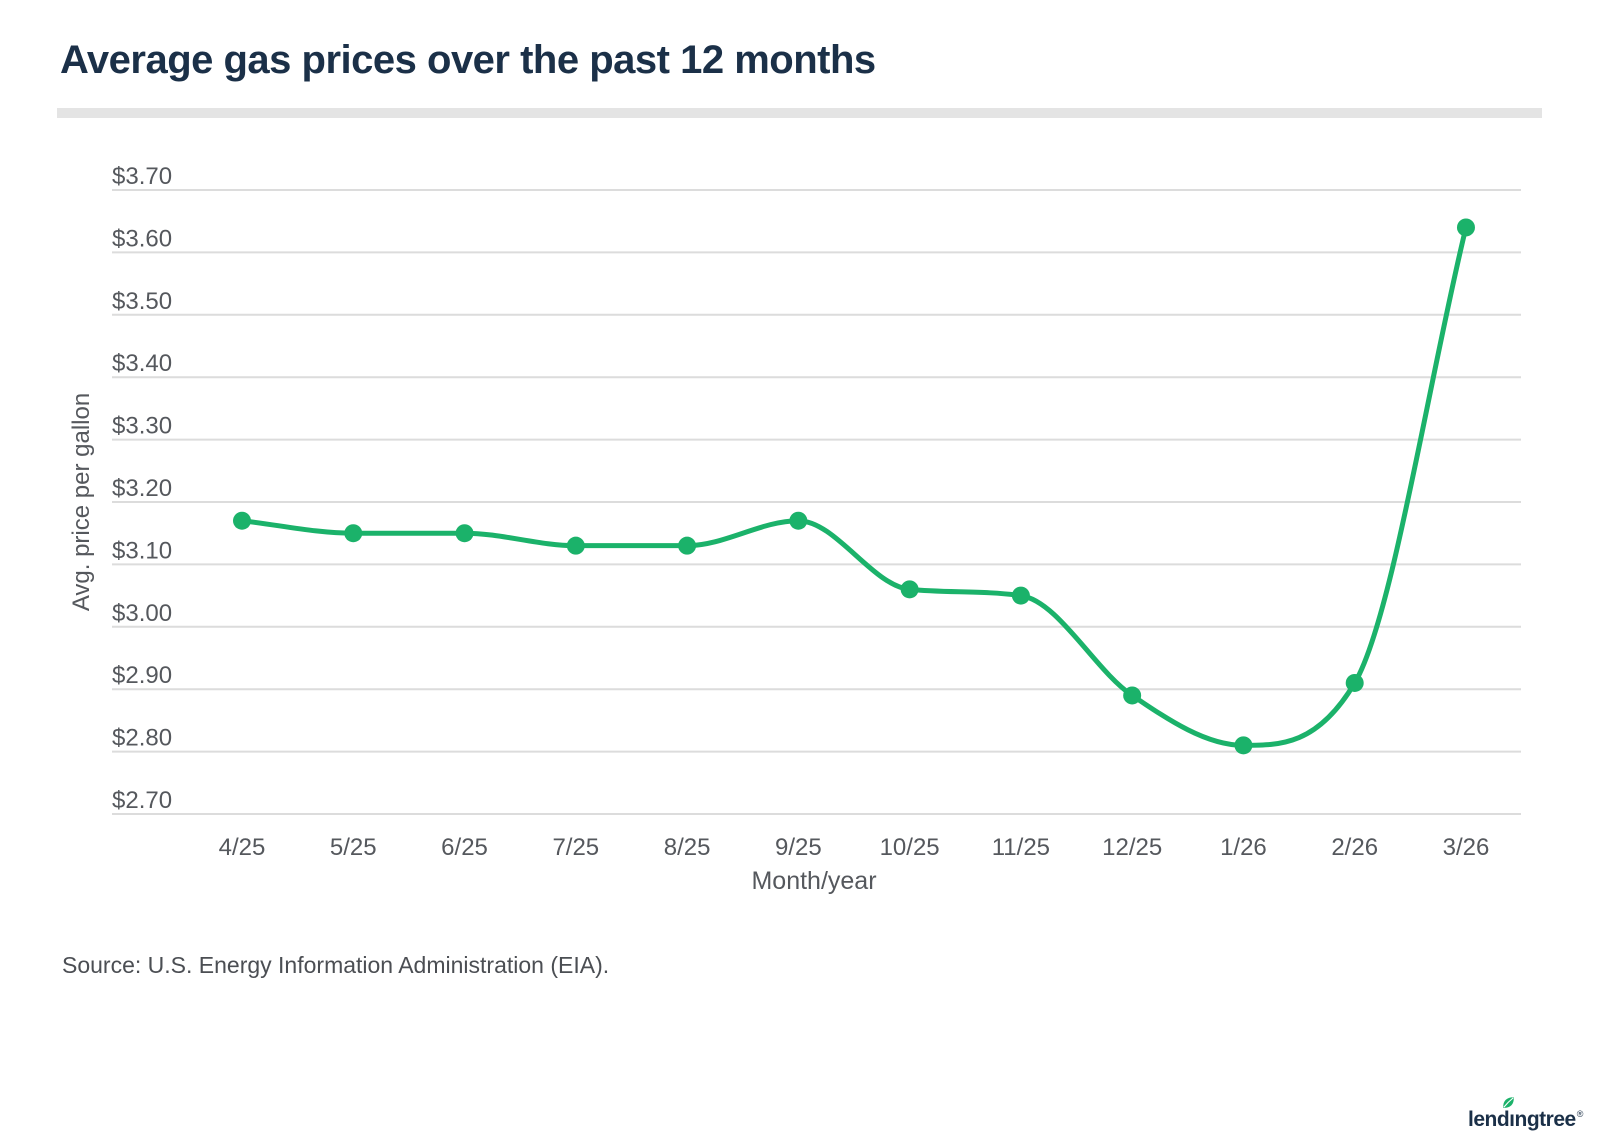 The width and height of the screenshot is (1600, 1140). I want to click on y-tick-label: $3.60, so click(142, 238).